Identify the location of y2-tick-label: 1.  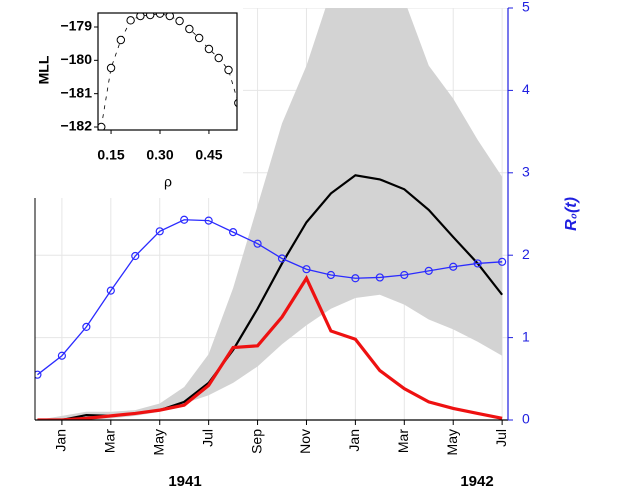
(526, 336).